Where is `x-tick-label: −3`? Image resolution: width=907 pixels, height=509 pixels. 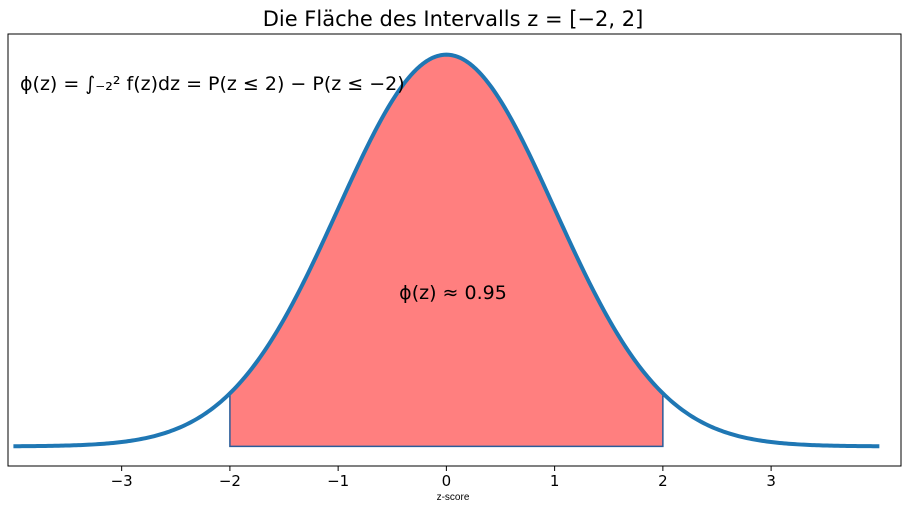
x-tick-label: −3 is located at coordinates (122, 481).